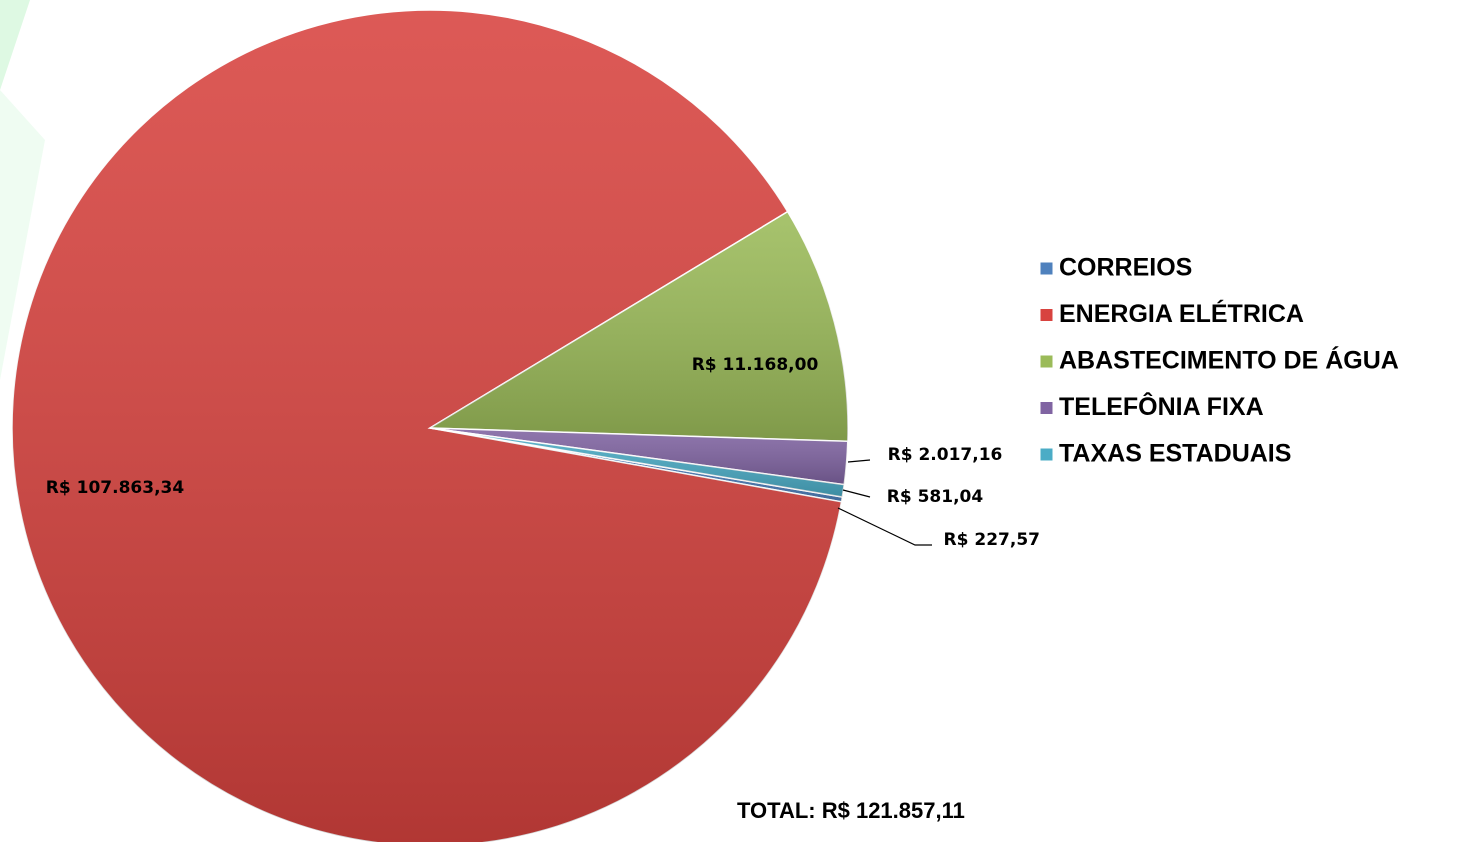  What do you see at coordinates (945, 455) in the screenshot?
I see `value-label: R$ 2.017,16` at bounding box center [945, 455].